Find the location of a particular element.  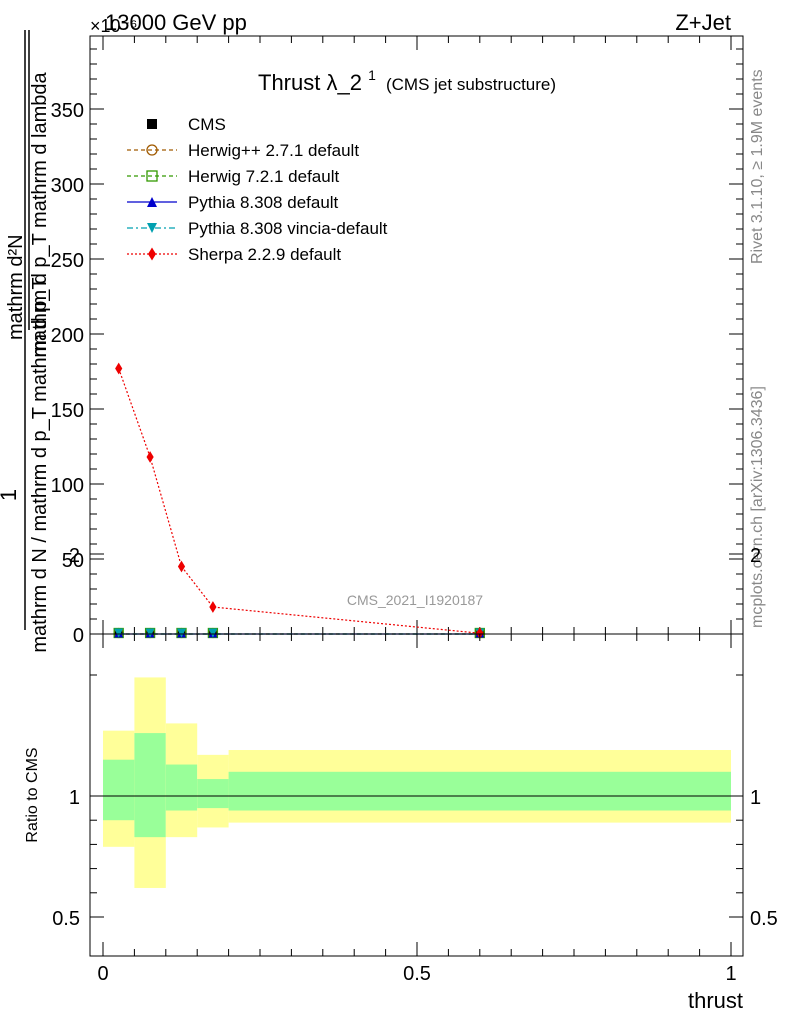

herwig7-point is located at coordinates (152, 176).